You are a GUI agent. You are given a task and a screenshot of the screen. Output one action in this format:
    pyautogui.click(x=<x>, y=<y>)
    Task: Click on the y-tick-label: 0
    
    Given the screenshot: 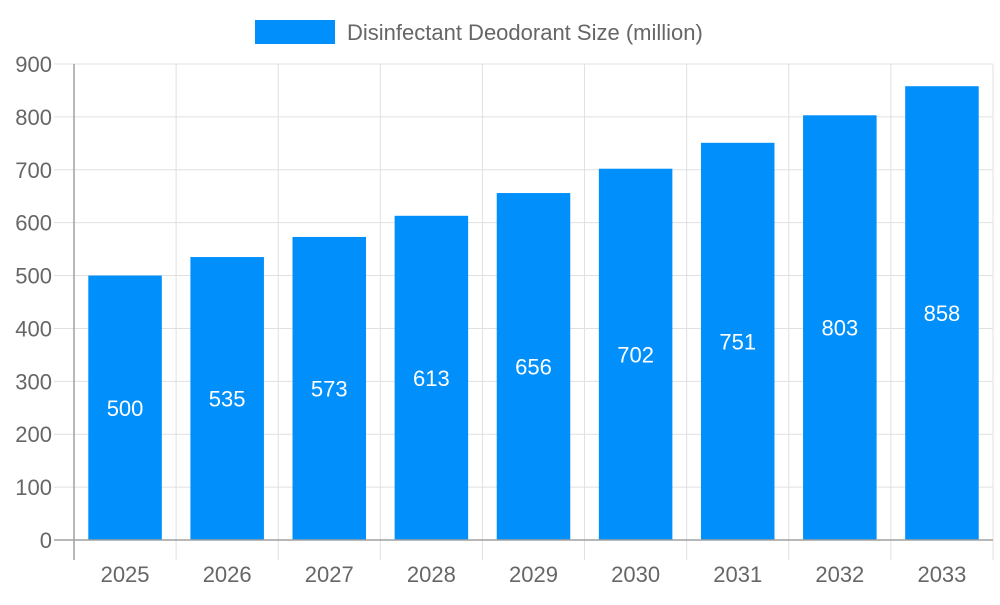 What is the action you would take?
    pyautogui.click(x=46, y=540)
    